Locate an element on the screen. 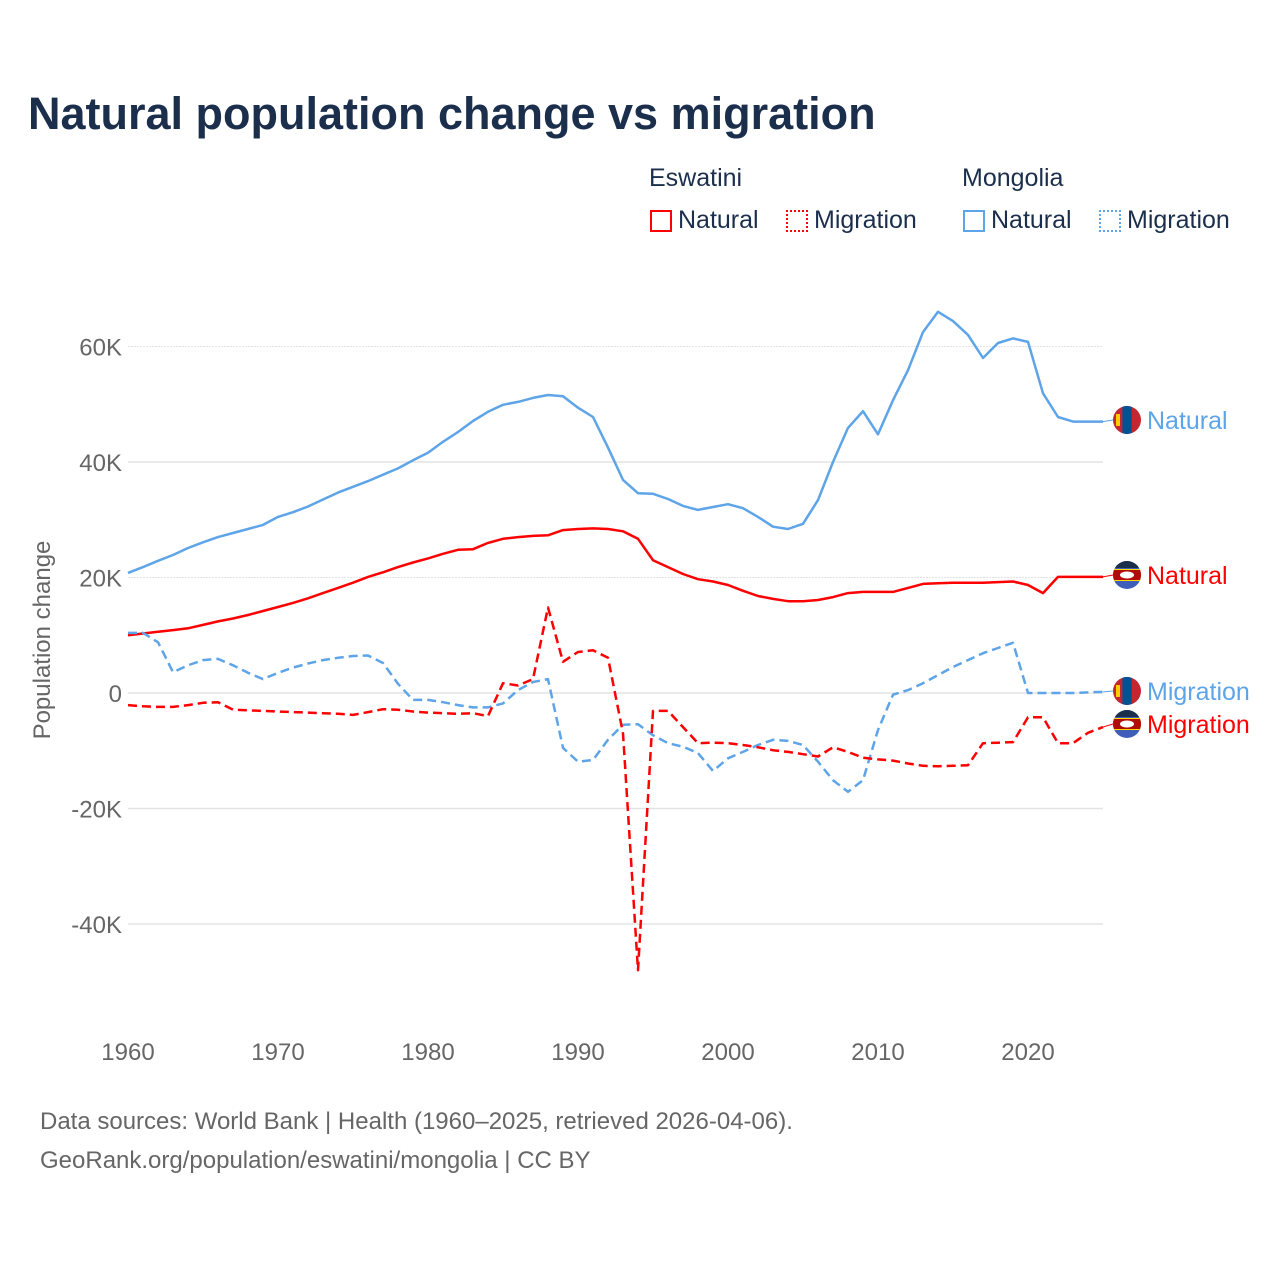 Image resolution: width=1280 pixels, height=1280 pixels. legend-mongolia-natural: Natural is located at coordinates (1017, 220).